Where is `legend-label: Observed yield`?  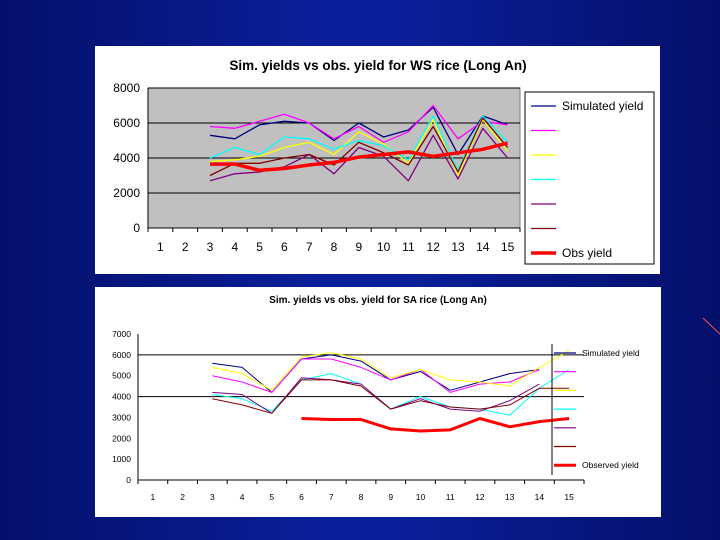
legend-label: Observed yield is located at coordinates (610, 465).